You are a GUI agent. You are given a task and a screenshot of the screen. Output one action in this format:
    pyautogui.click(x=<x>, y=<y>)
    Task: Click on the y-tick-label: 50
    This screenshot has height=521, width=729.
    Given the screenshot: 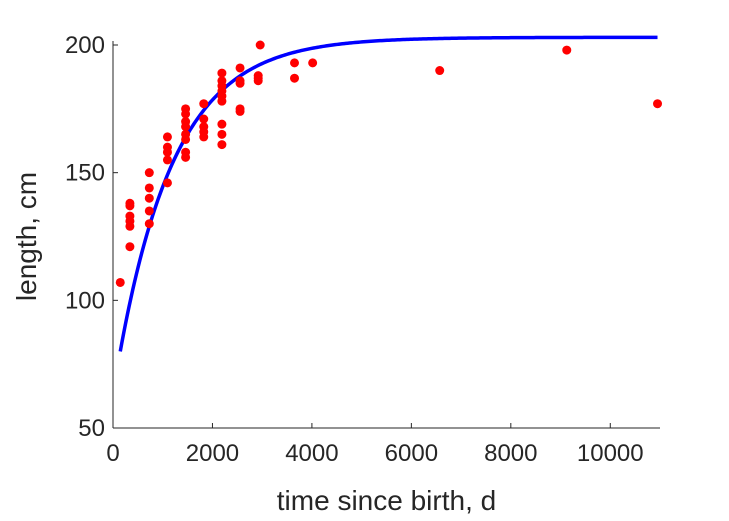 What is the action you would take?
    pyautogui.click(x=91, y=428)
    